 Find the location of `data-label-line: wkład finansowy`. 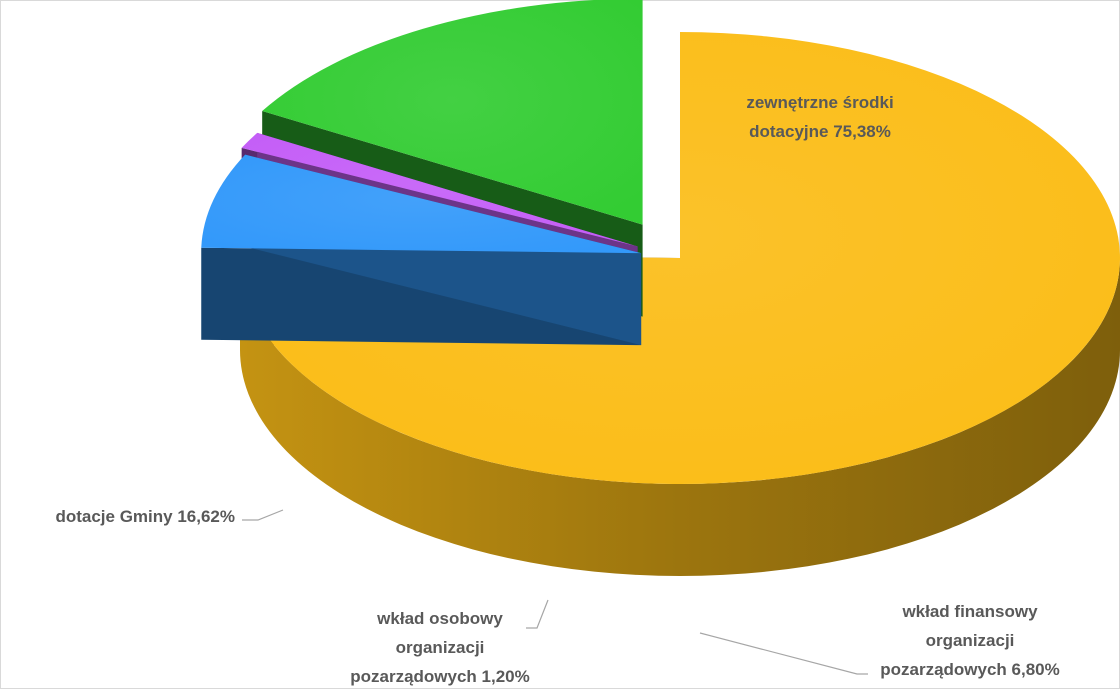

data-label-line: wkład finansowy is located at coordinates (969, 611).